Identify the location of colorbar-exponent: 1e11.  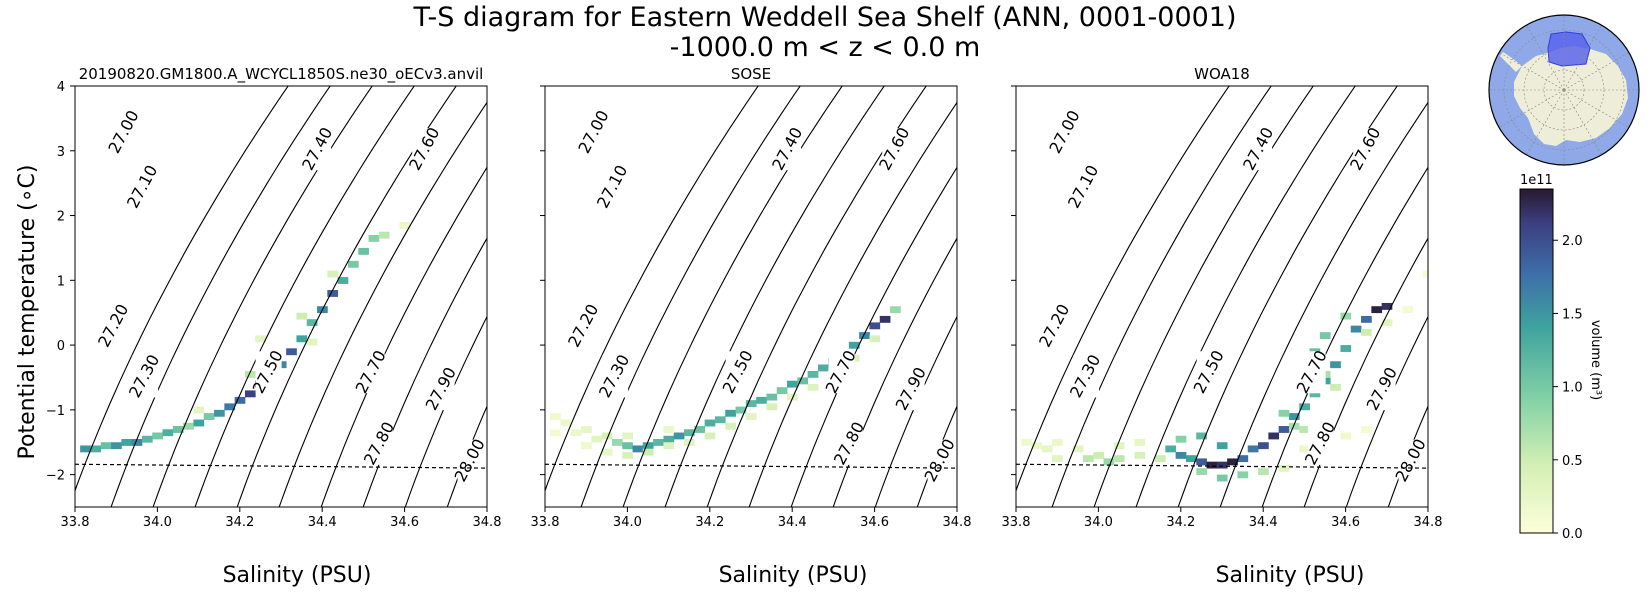
(1536, 180).